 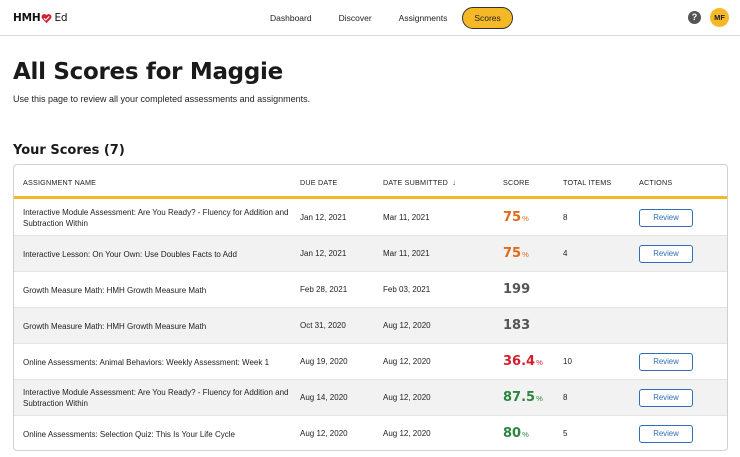 I want to click on logo-text: HMH, so click(x=27, y=18).